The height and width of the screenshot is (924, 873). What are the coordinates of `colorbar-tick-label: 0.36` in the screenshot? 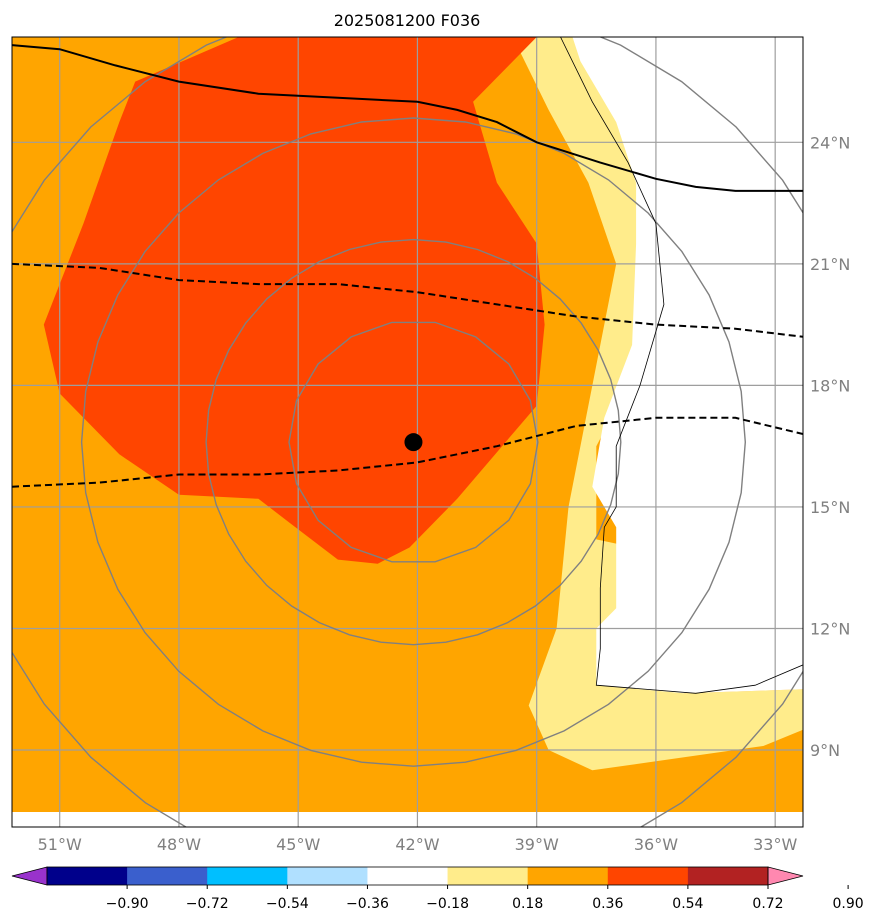 It's located at (607, 904).